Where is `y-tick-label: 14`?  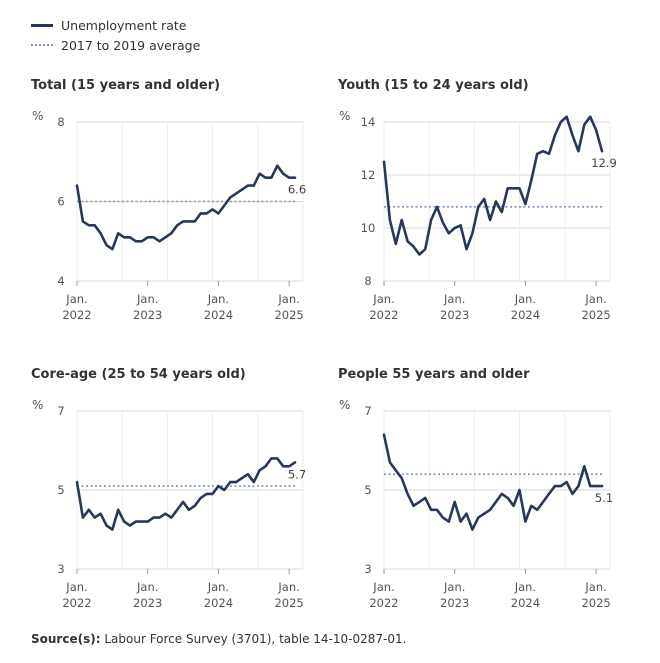
y-tick-label: 14 is located at coordinates (368, 122).